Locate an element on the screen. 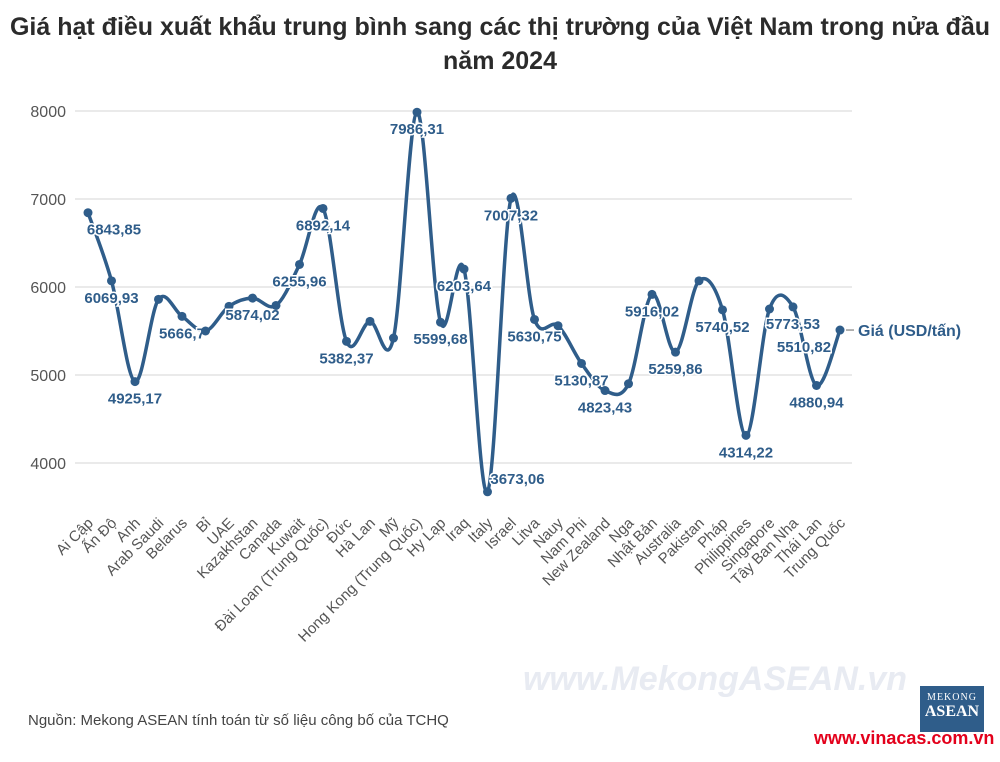 The height and width of the screenshot is (762, 1000). y-tick-label: 5000 is located at coordinates (48, 376).